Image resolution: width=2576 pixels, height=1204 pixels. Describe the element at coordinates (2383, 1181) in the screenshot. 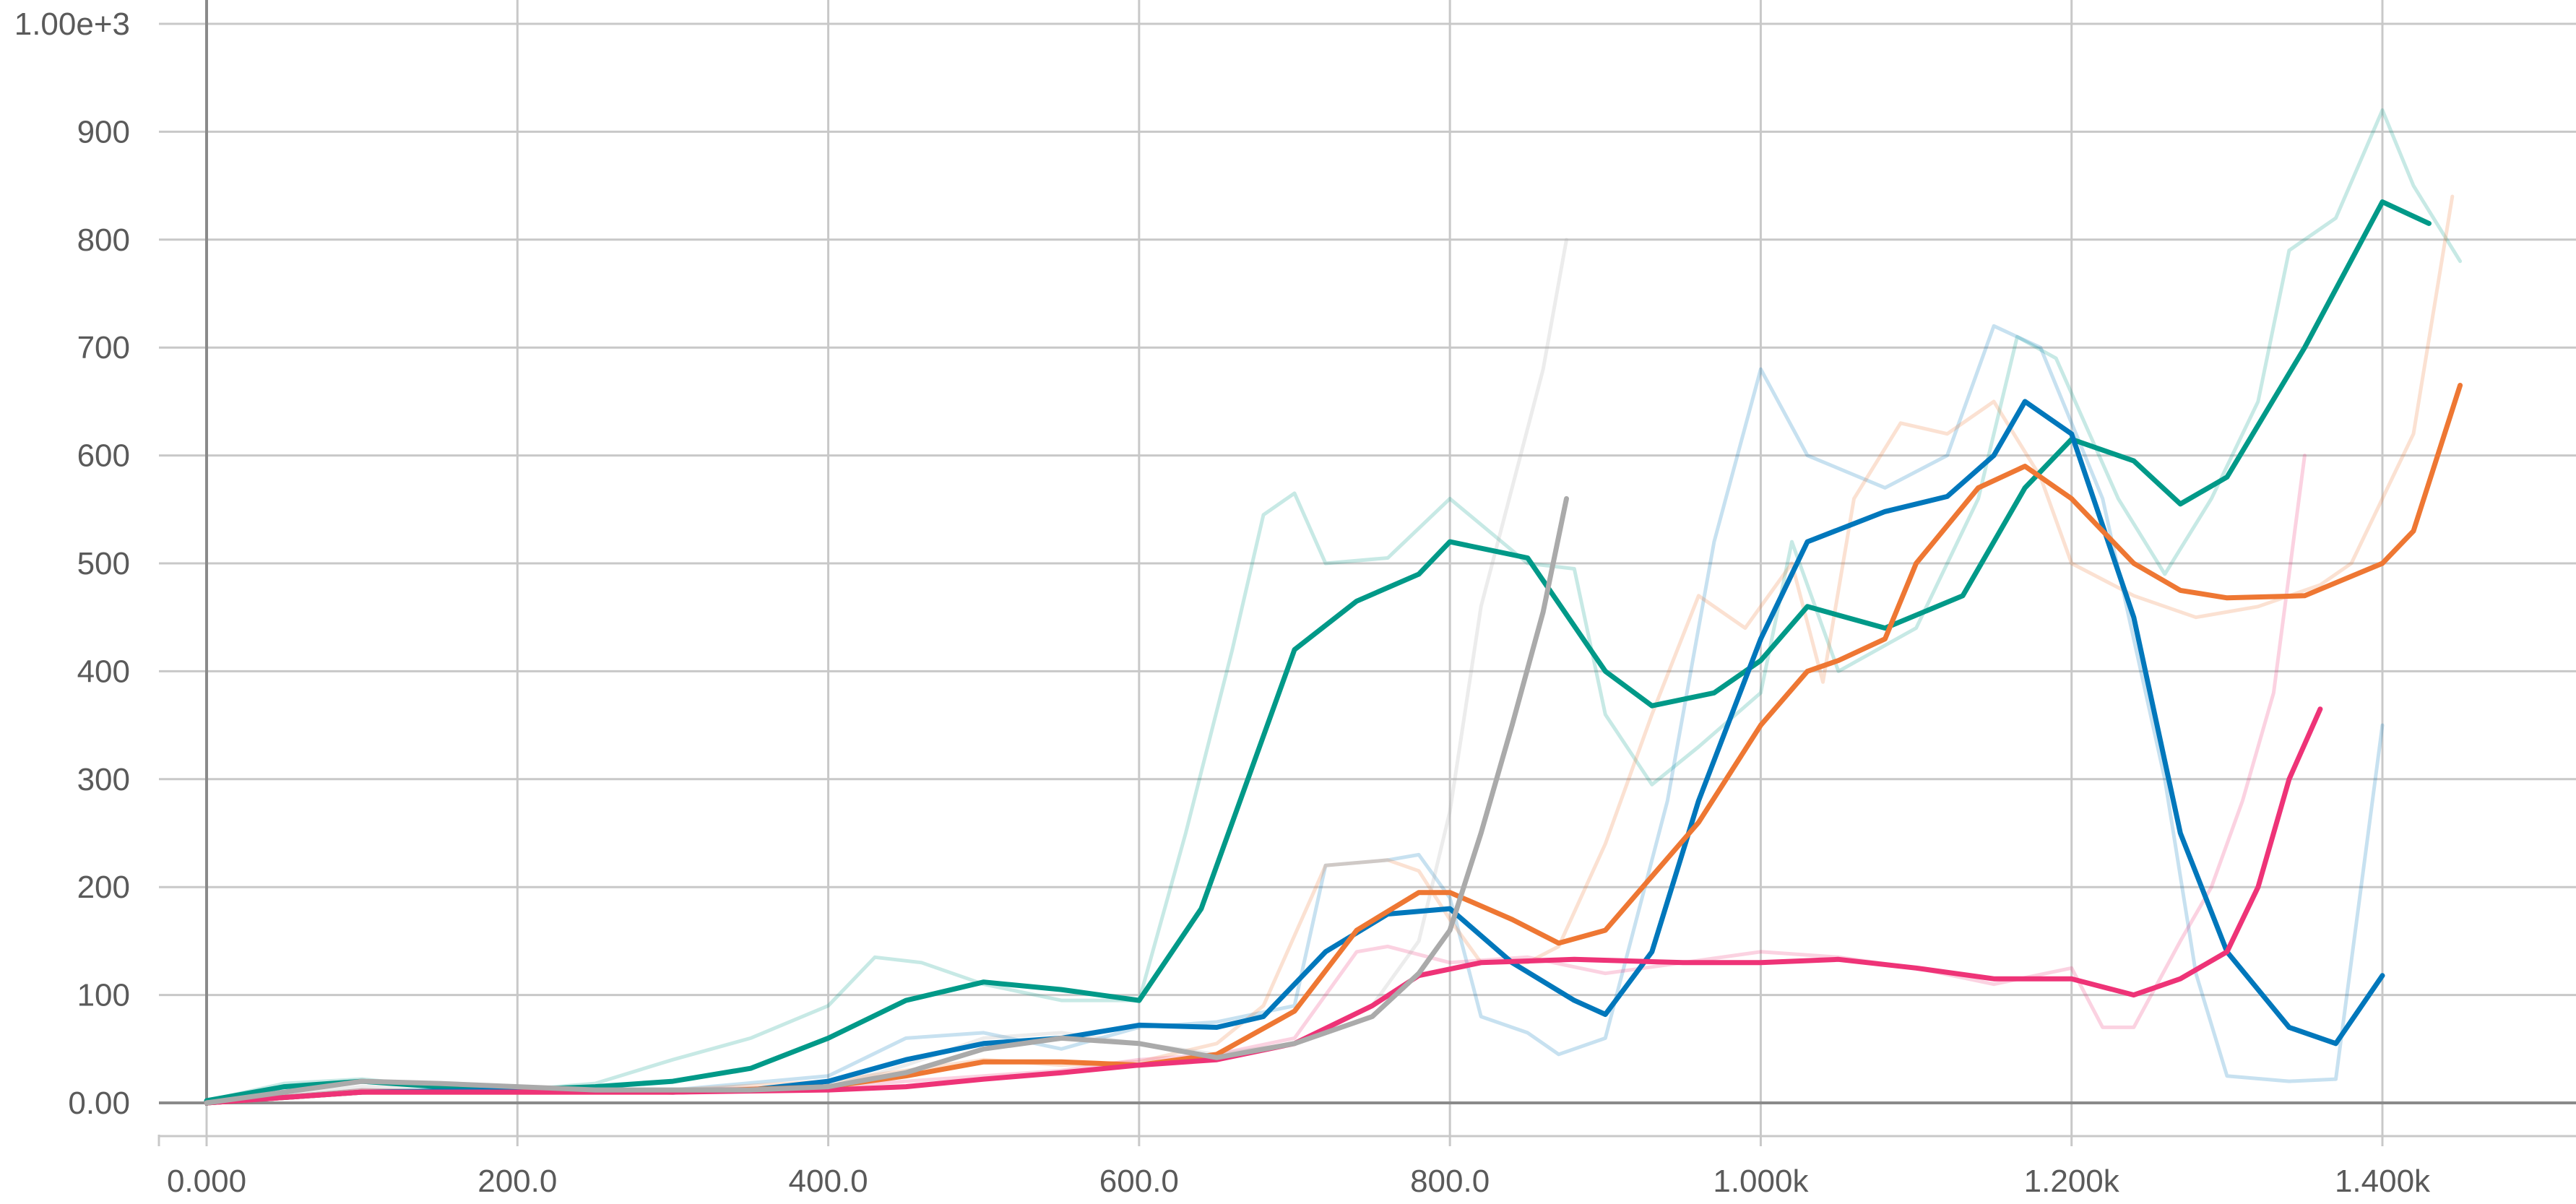

I see `x-tick-label: 1.400k` at that location.